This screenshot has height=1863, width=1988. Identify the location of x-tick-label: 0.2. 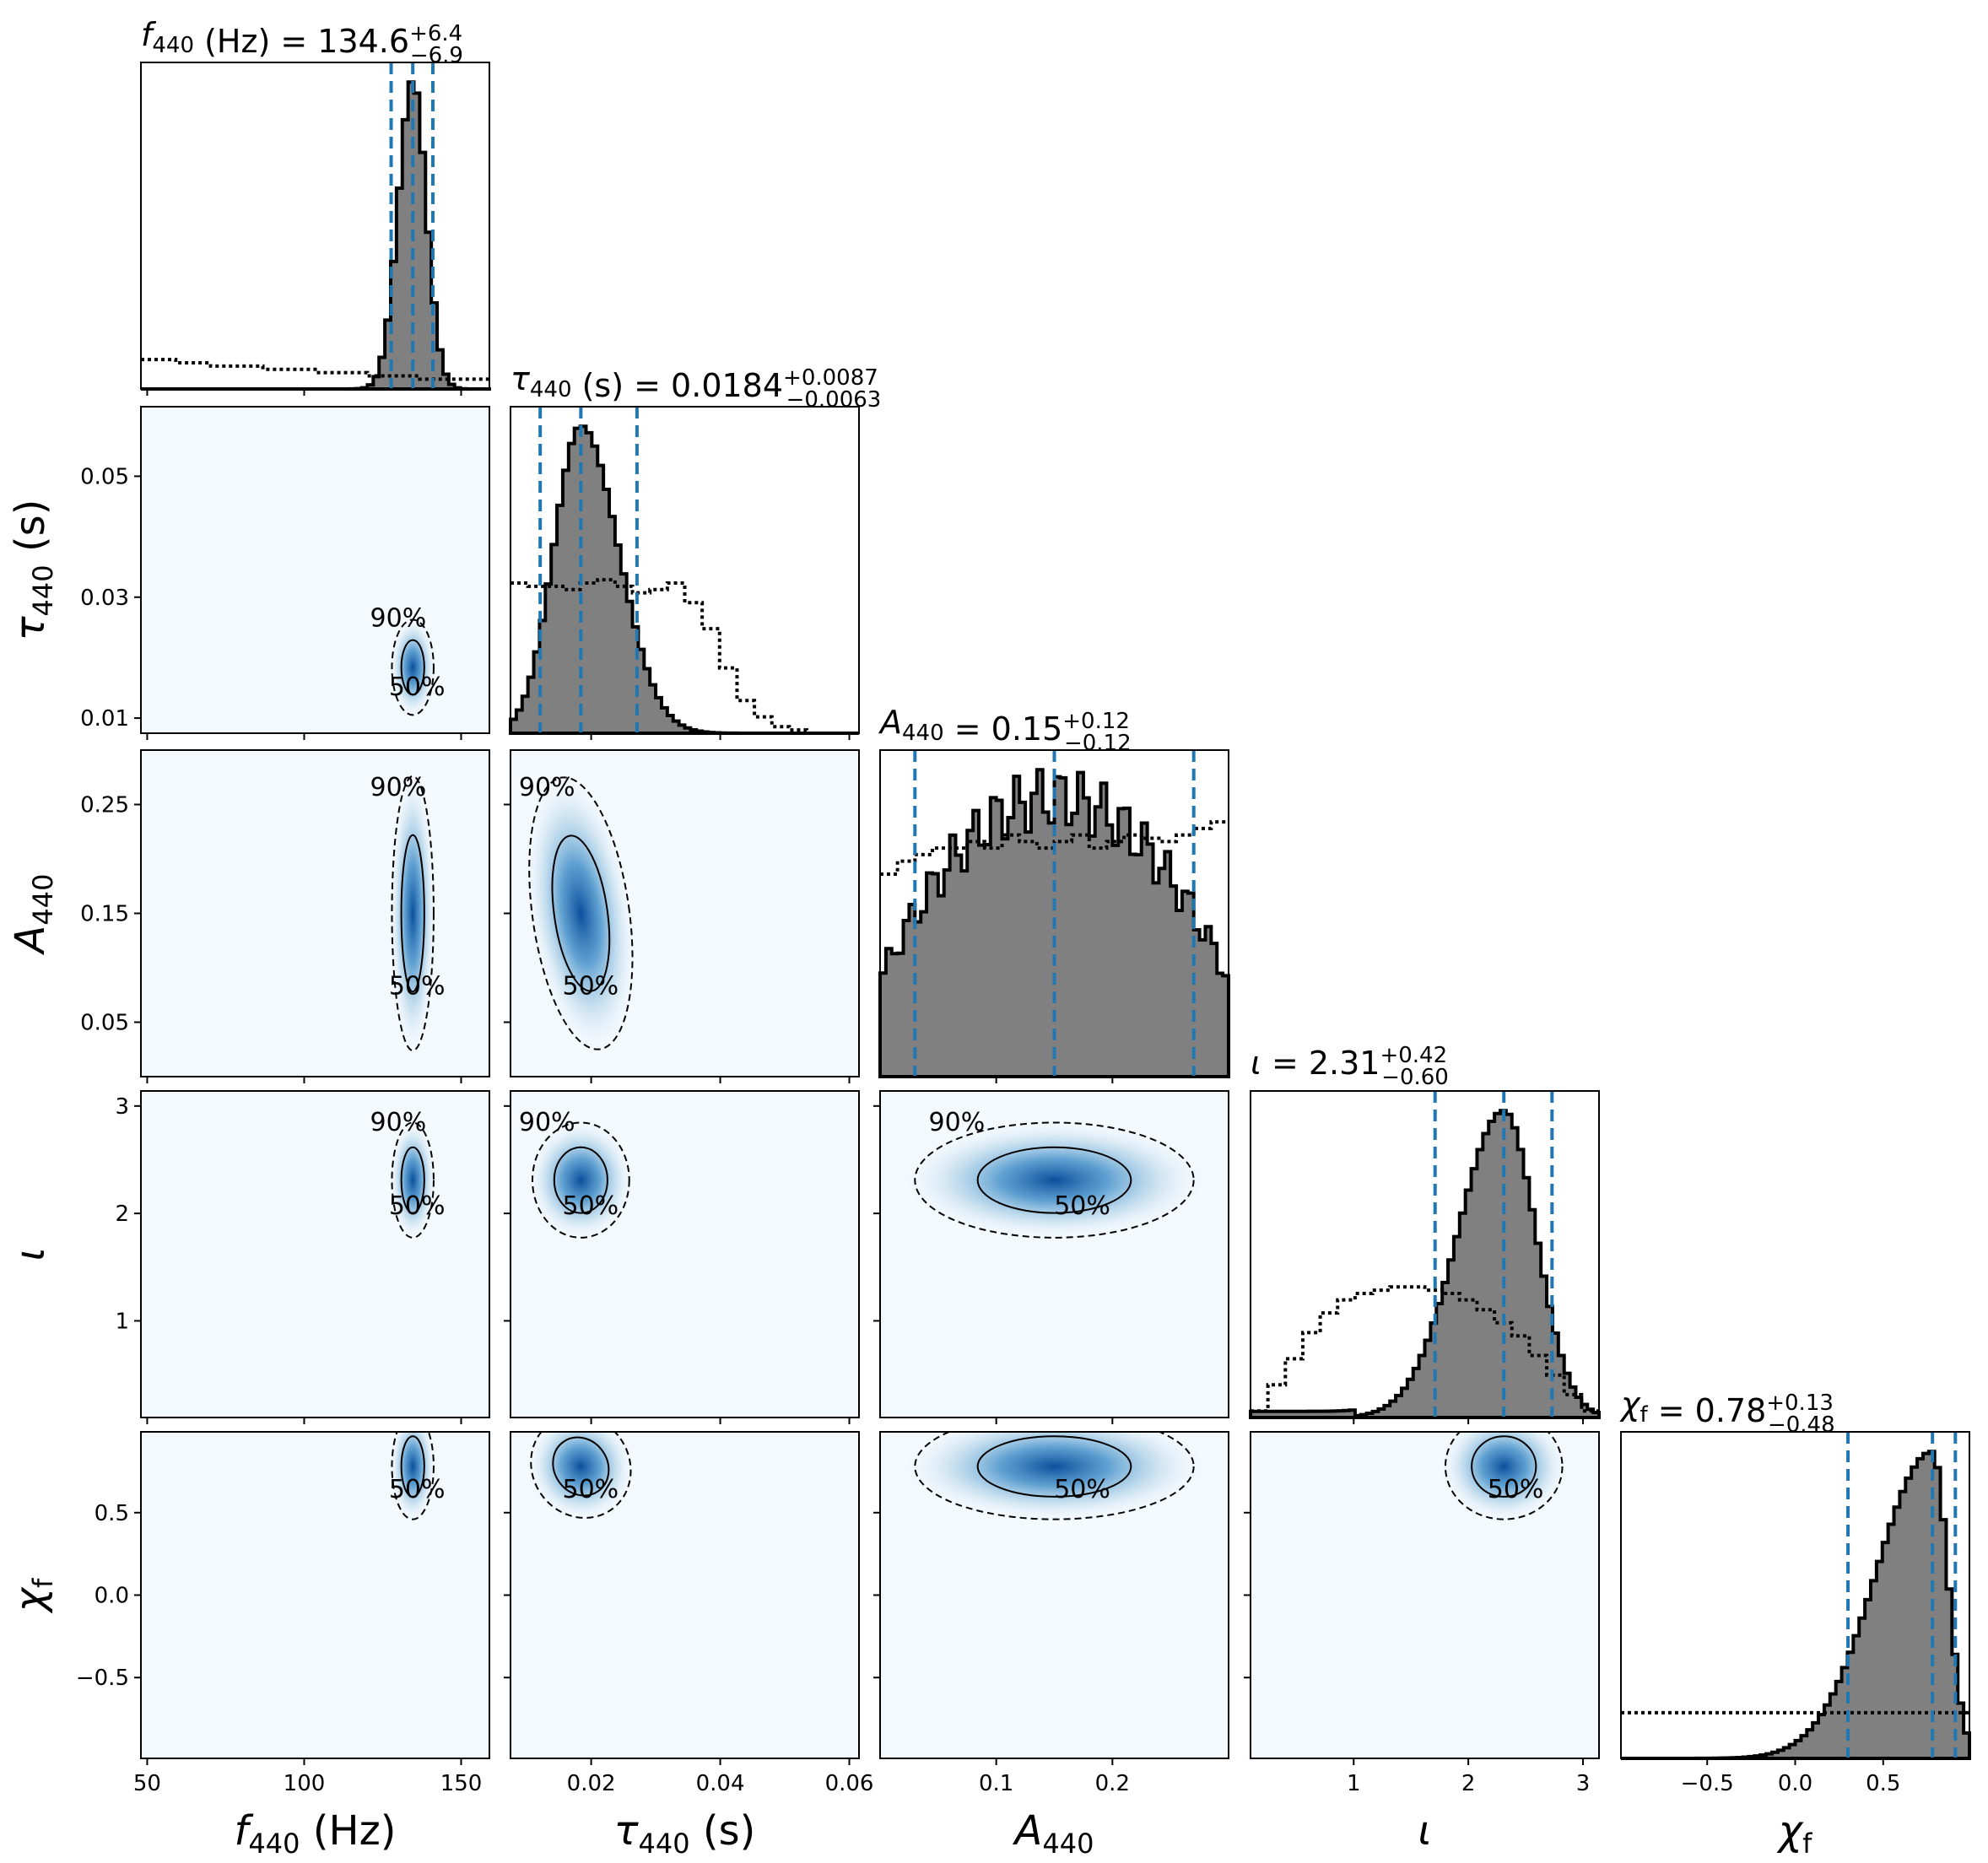
(1112, 1783).